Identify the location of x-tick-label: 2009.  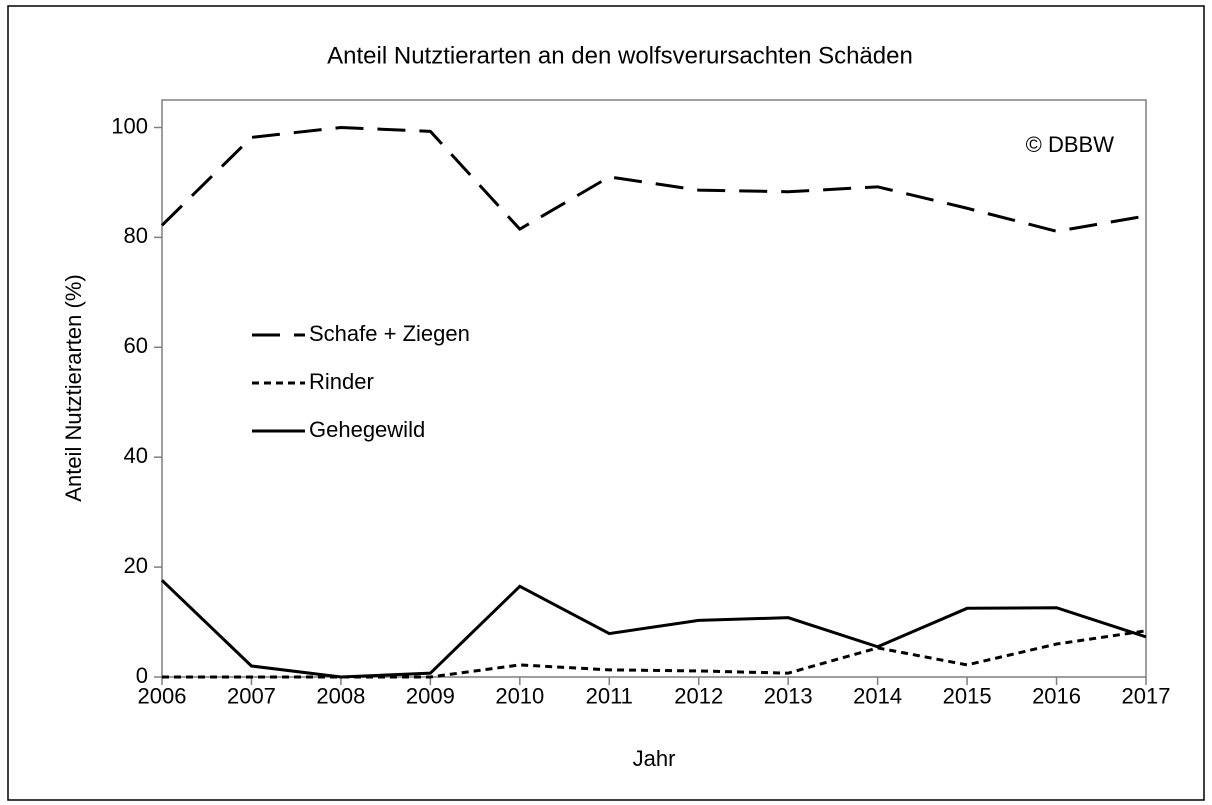
(430, 695).